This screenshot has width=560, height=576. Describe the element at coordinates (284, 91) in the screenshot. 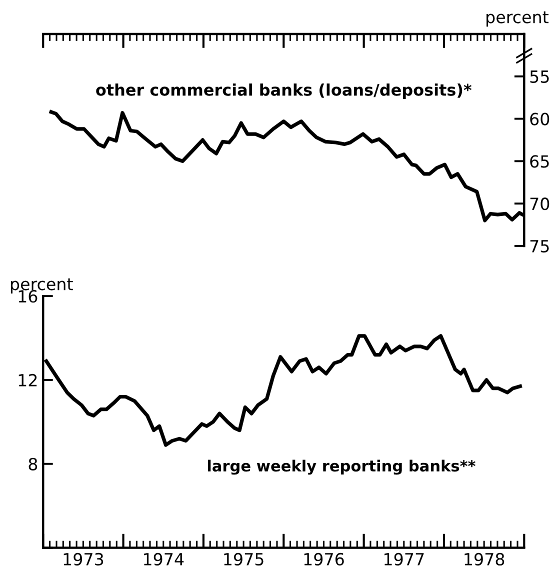

I see `series-label: other commercial banks (loans/deposits)*` at that location.